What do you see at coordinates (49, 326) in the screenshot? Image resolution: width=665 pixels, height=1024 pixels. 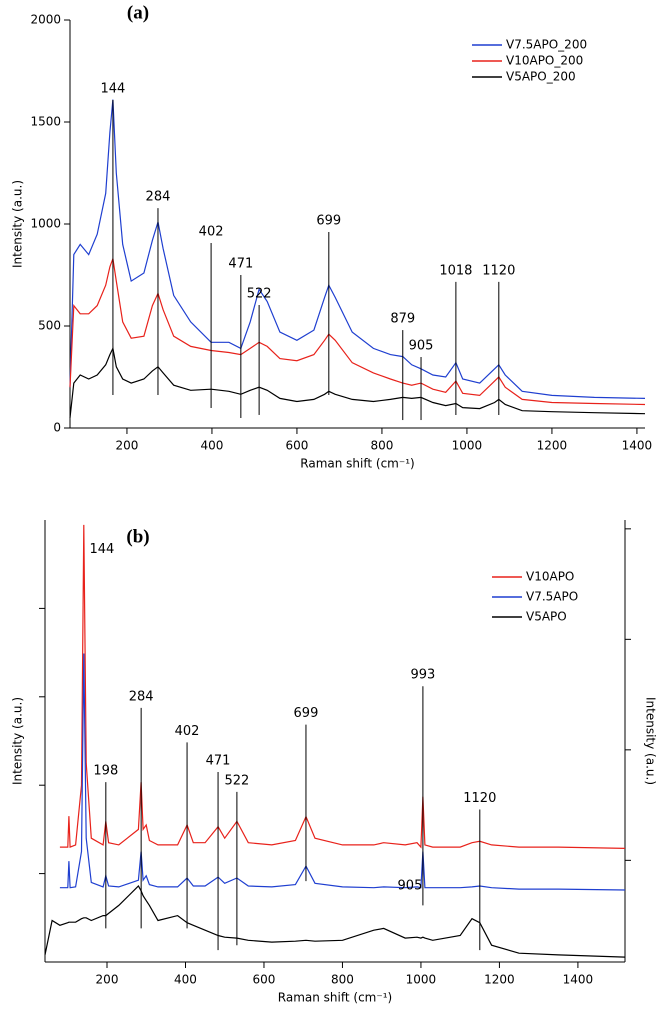 I see `y-tick-label: 500` at bounding box center [49, 326].